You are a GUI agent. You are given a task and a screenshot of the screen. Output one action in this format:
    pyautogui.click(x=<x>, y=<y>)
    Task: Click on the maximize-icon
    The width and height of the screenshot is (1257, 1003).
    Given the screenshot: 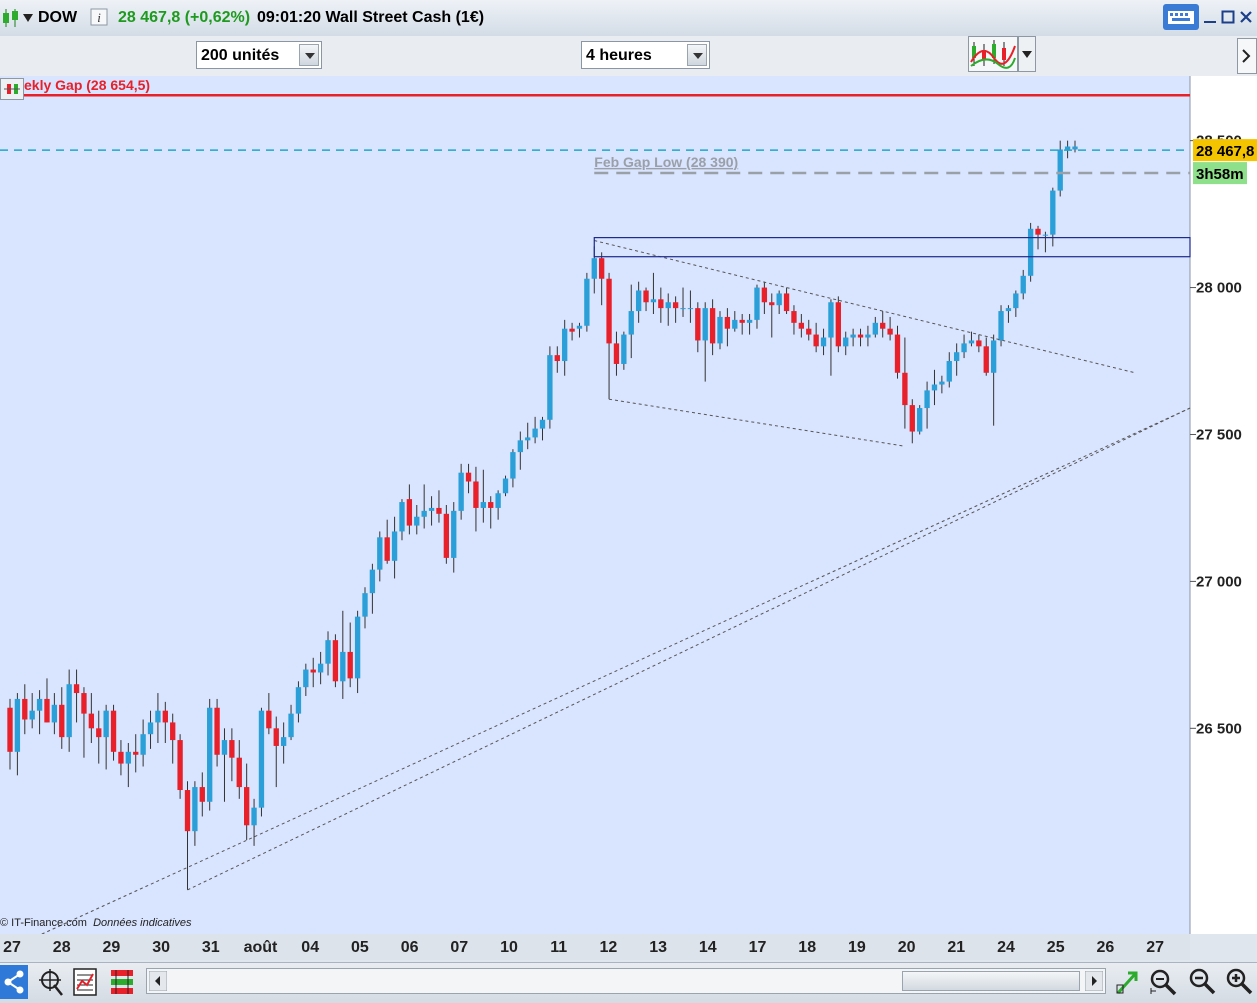 What is the action you would take?
    pyautogui.click(x=1228, y=17)
    